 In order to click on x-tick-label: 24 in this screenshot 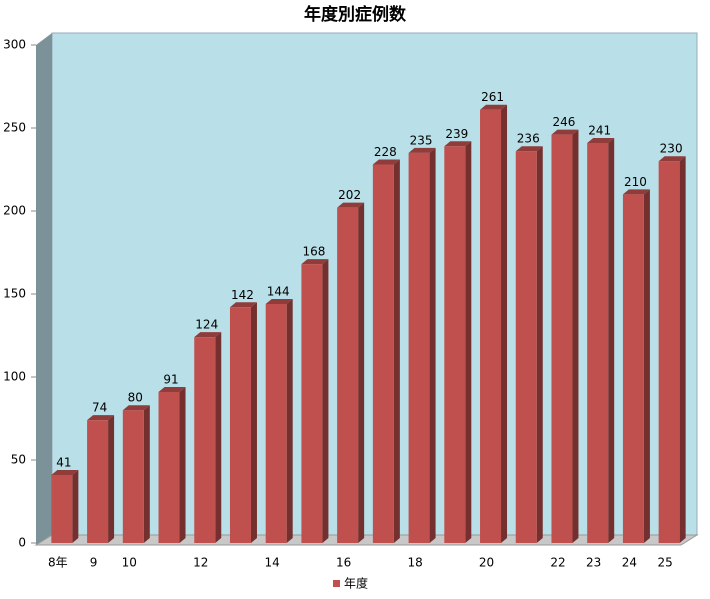, I will do `click(629, 563)`.